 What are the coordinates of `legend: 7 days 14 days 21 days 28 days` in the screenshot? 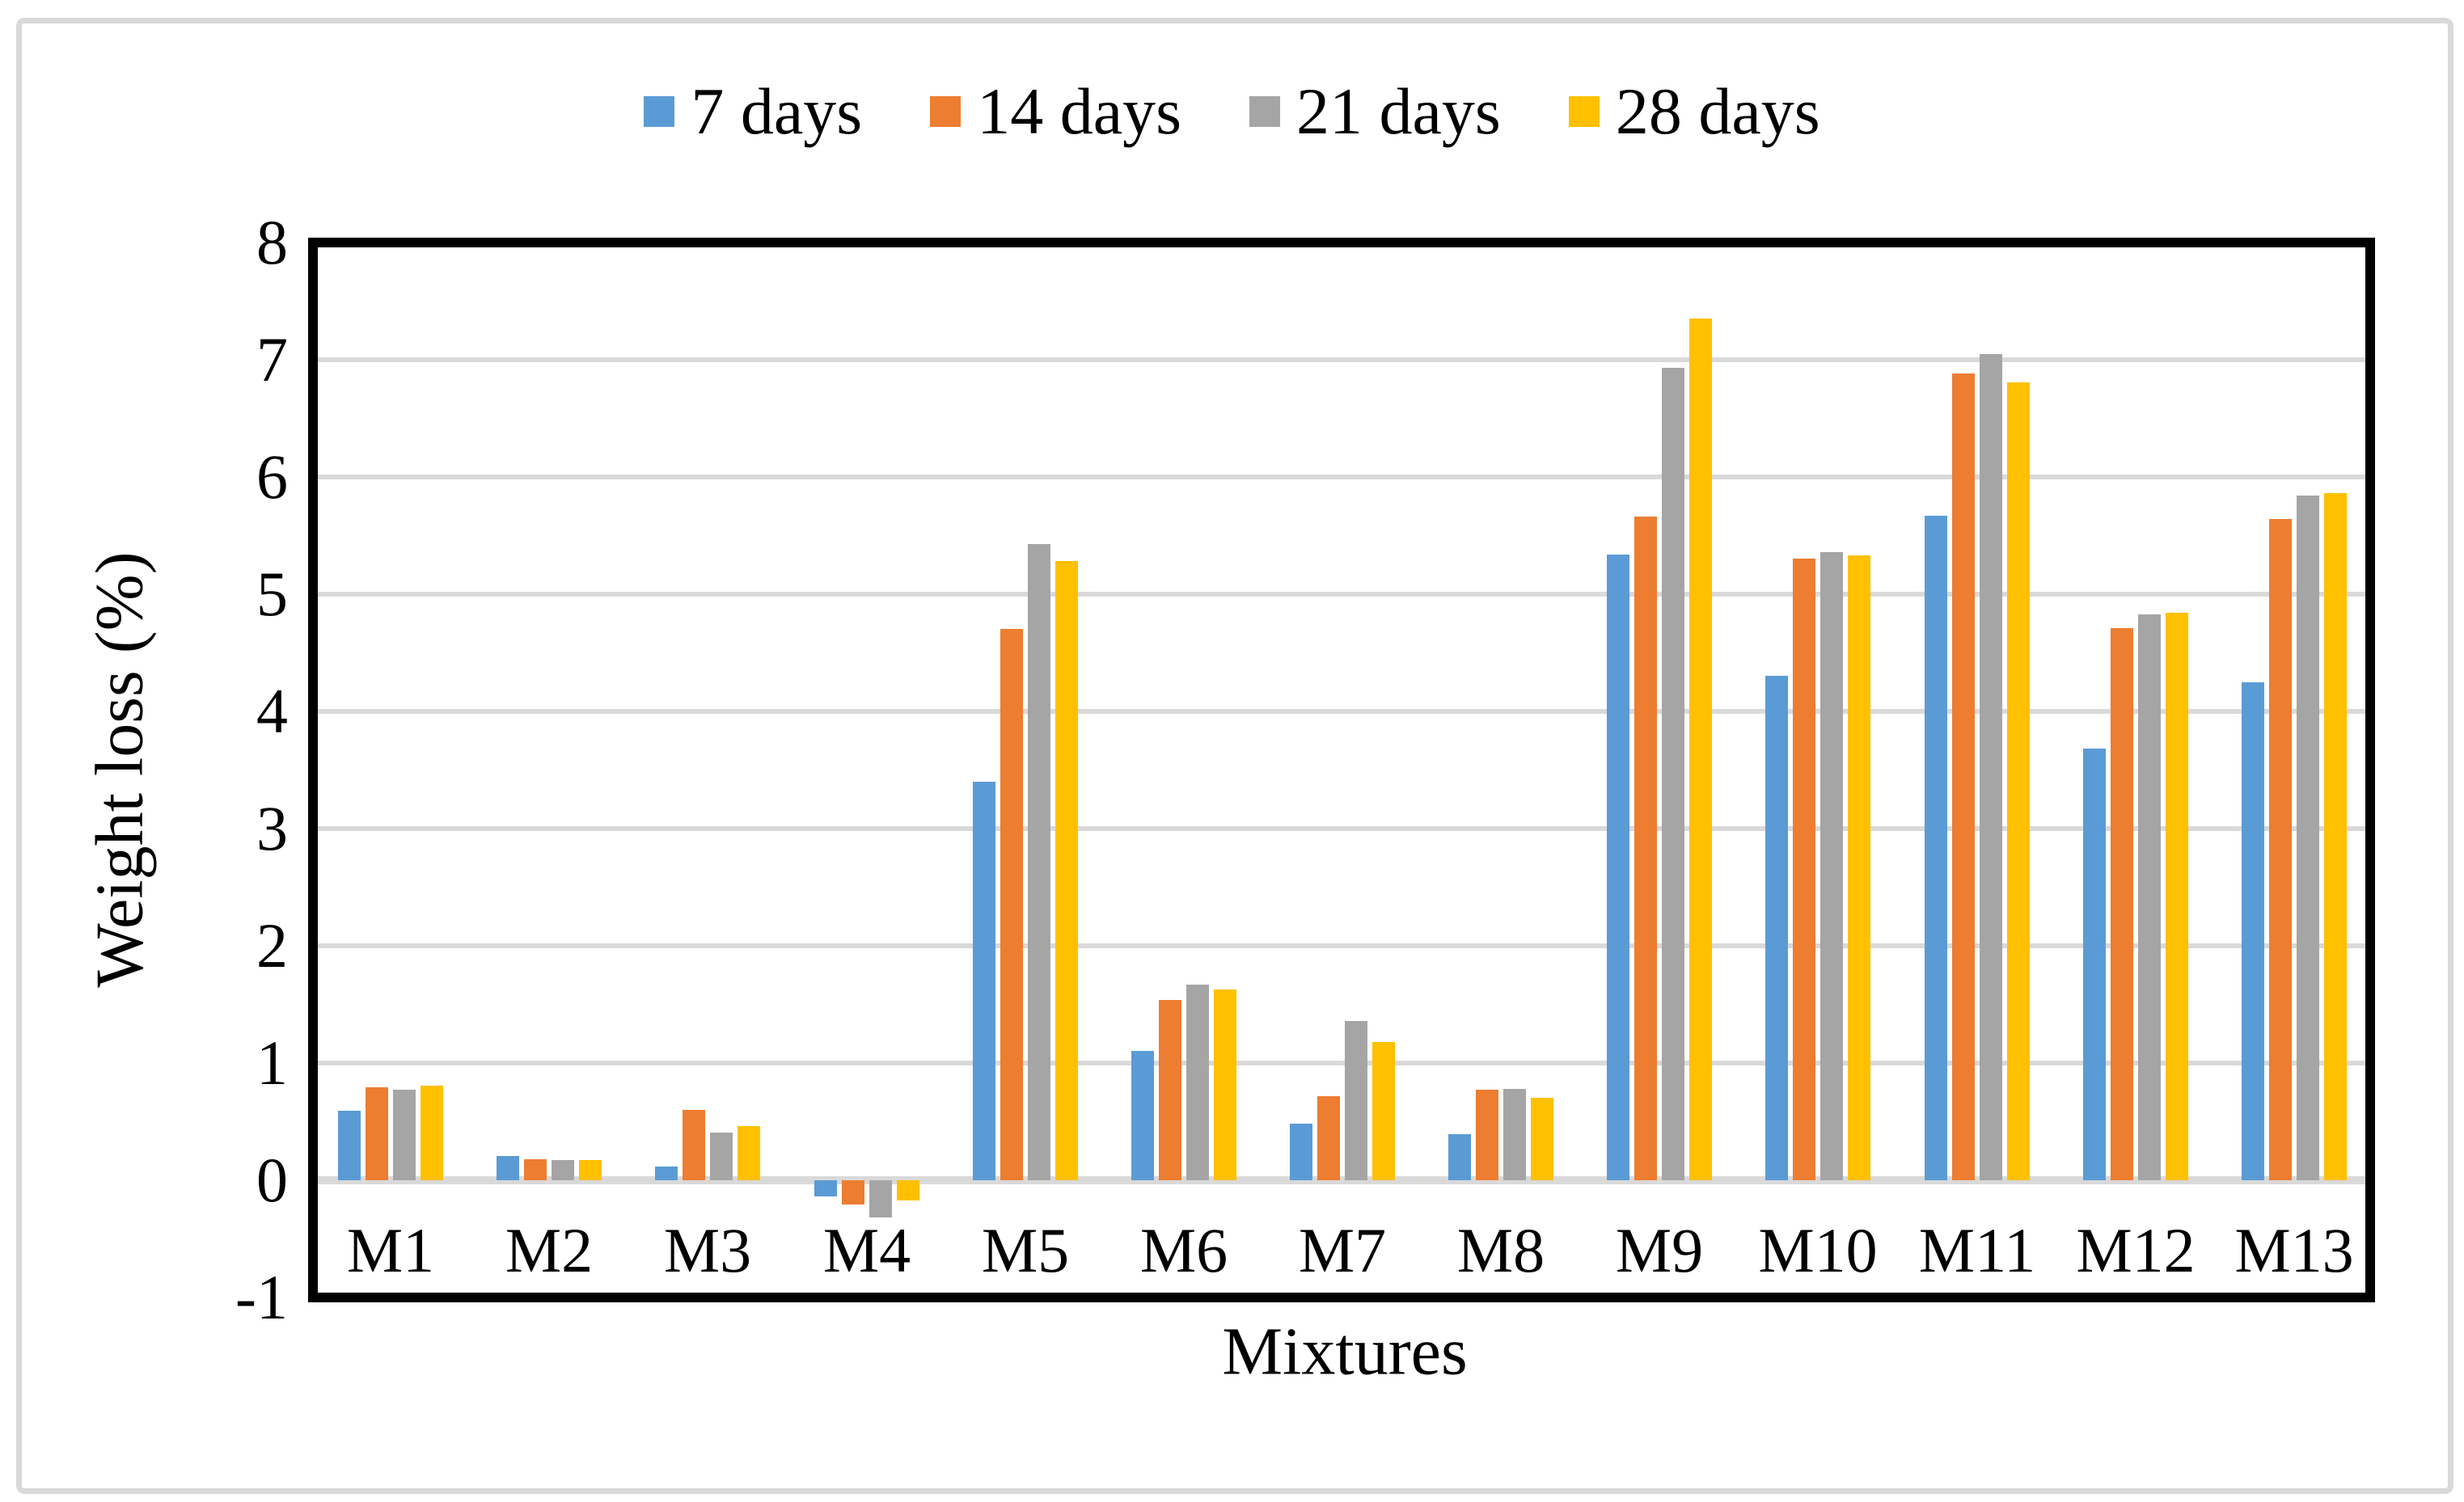 It's located at (1232, 111).